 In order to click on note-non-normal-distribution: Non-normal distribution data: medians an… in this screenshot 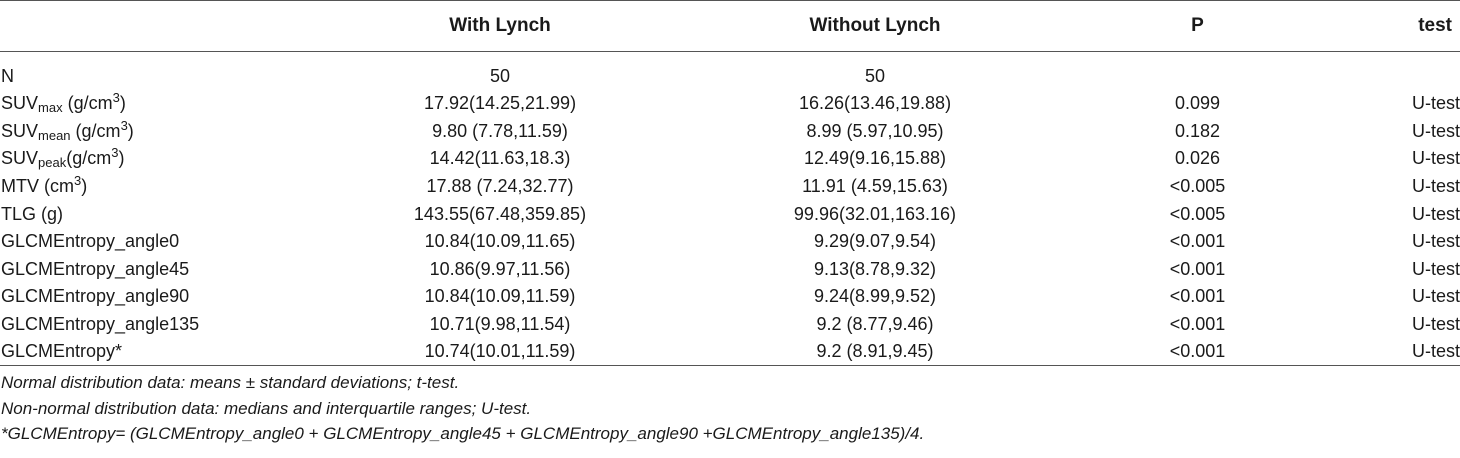, I will do `click(266, 408)`.